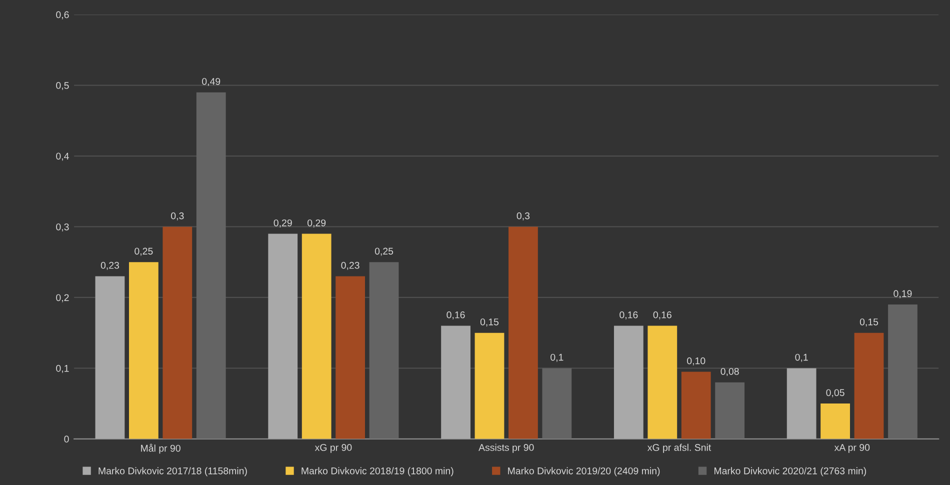 This screenshot has width=950, height=485. What do you see at coordinates (696, 361) in the screenshot?
I see `data-label: 0,10` at bounding box center [696, 361].